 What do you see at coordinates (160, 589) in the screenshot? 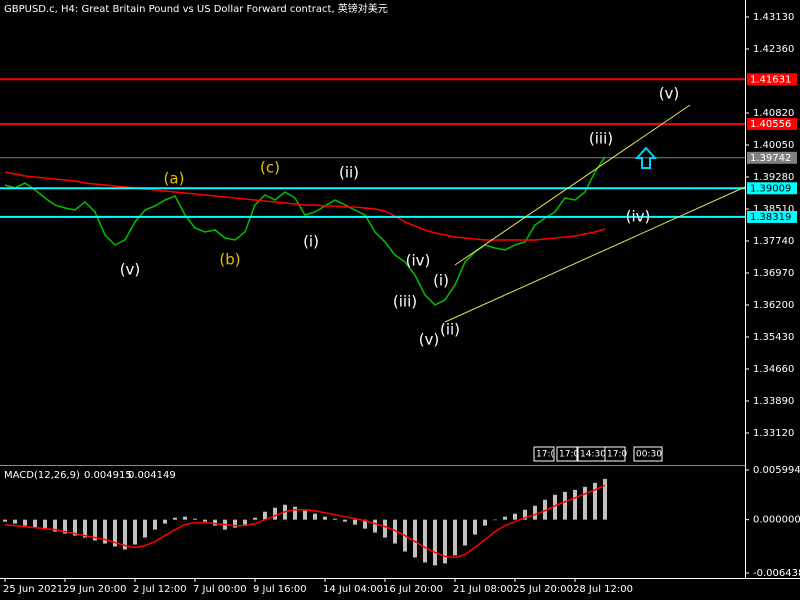
I see `x-tick-label: 2 Jul 12:00` at bounding box center [160, 589].